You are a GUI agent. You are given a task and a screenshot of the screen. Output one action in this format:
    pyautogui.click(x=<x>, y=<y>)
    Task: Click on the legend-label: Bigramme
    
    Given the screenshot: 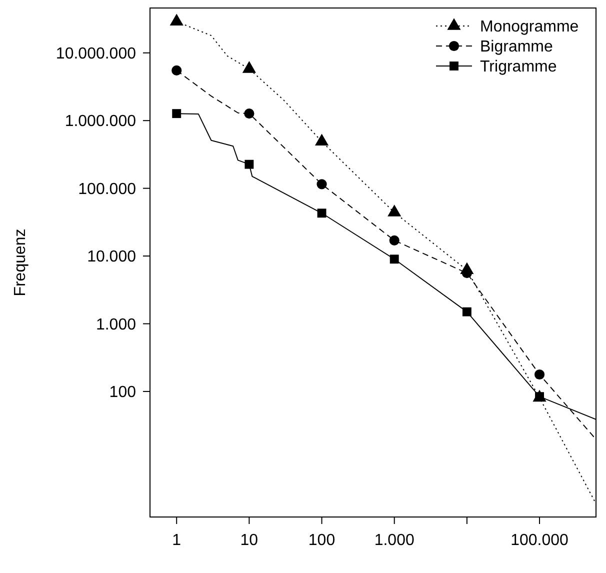 What is the action you would take?
    pyautogui.click(x=517, y=47)
    